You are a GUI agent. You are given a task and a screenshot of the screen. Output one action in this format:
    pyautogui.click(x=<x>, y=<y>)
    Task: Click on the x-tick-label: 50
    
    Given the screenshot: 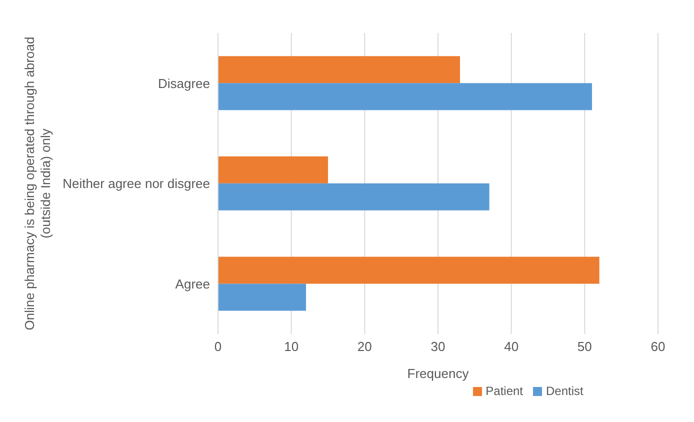 What is the action you would take?
    pyautogui.click(x=584, y=346)
    